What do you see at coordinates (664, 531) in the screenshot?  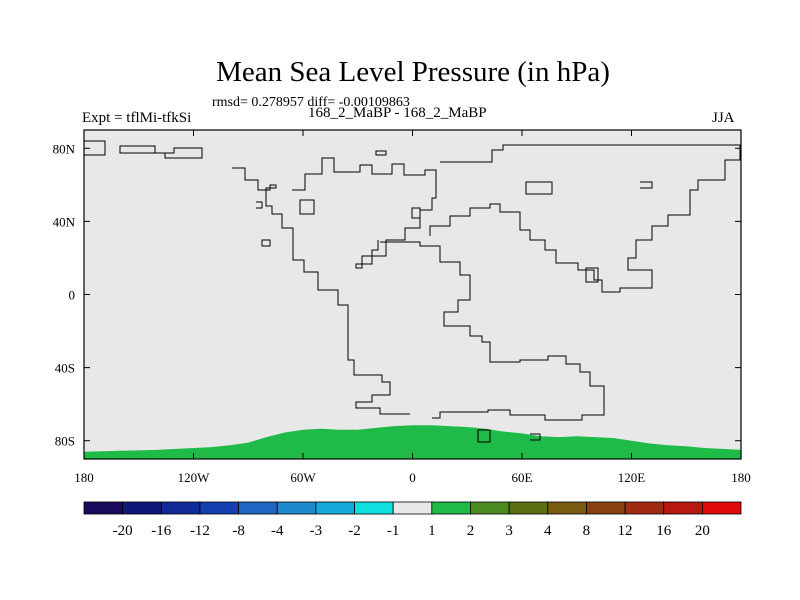 I see `colorbar-label: 16` at bounding box center [664, 531].